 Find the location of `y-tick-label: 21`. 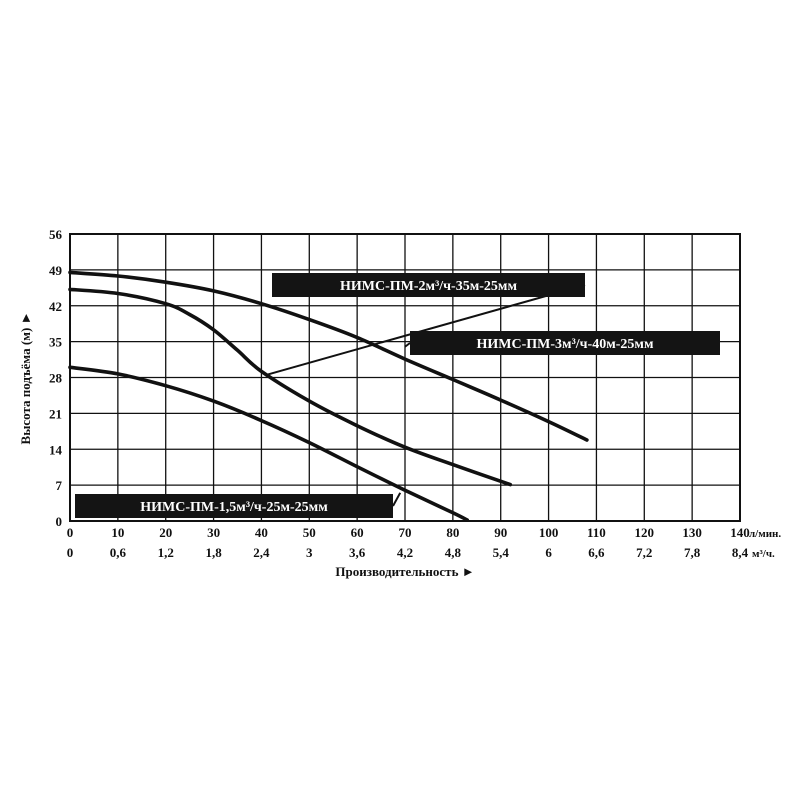

y-tick-label: 21 is located at coordinates (55, 413).